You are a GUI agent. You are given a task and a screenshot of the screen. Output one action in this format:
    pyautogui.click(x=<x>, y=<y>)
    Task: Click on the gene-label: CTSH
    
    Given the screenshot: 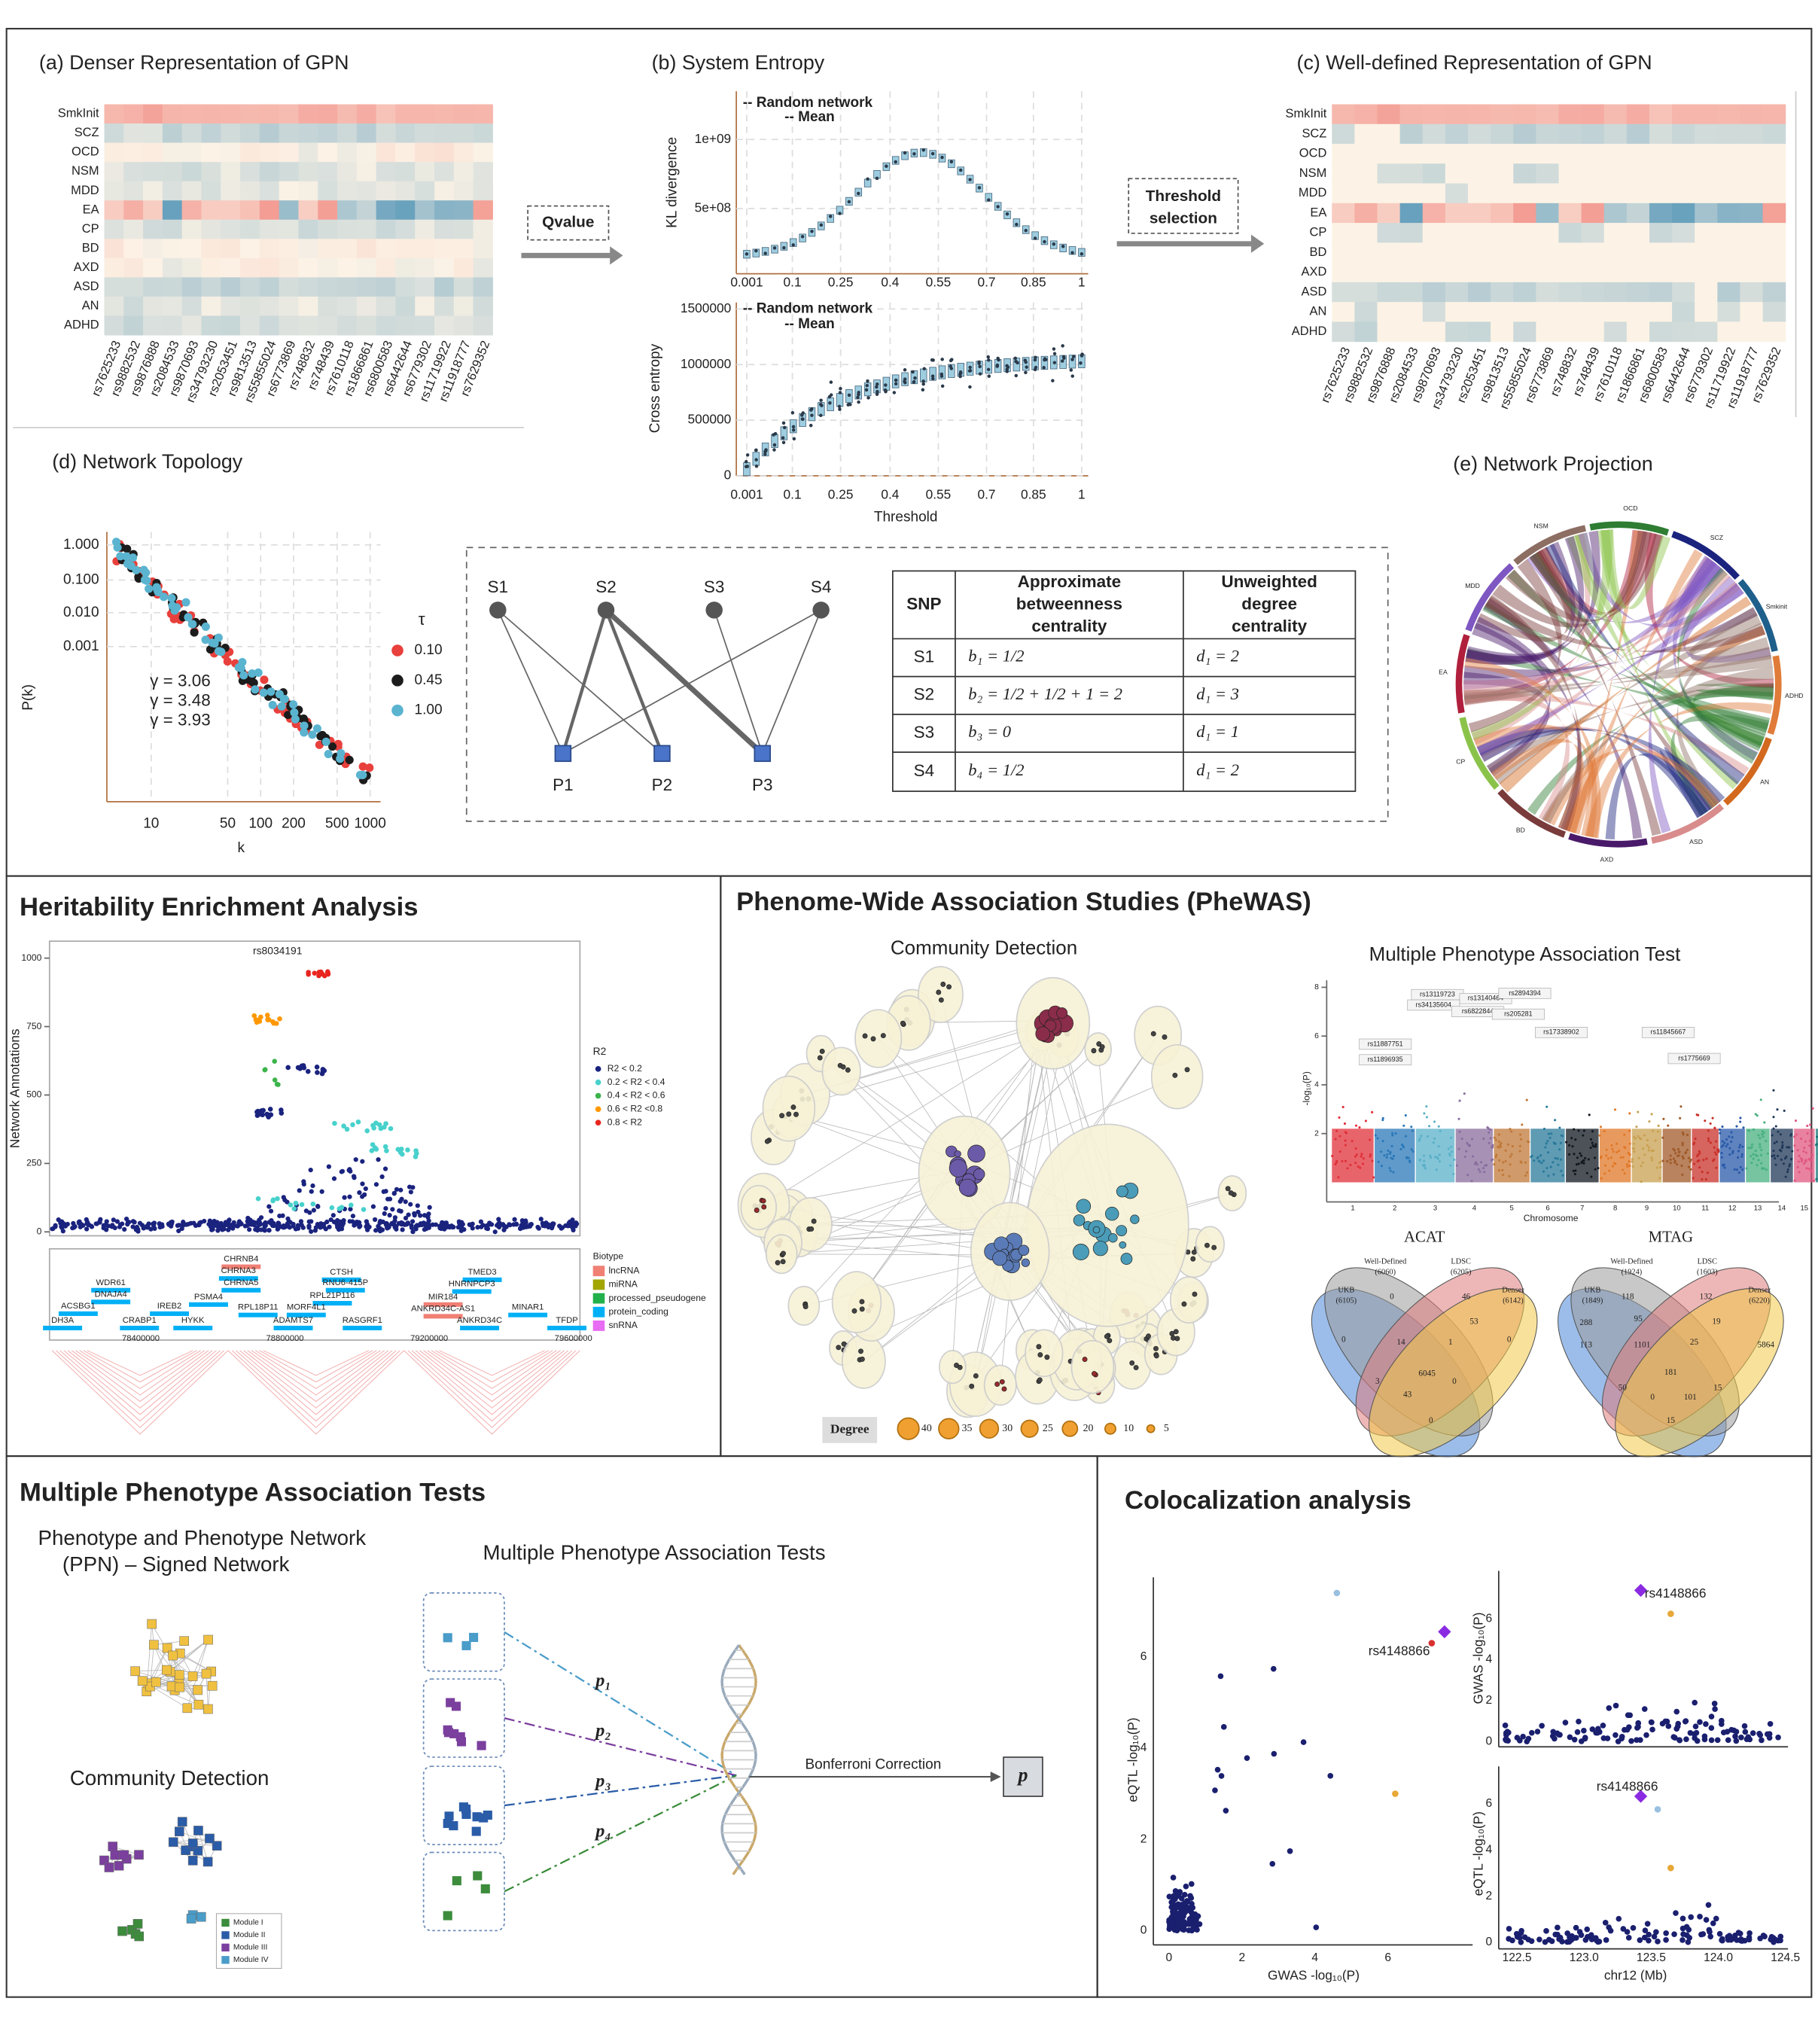 What is the action you would take?
    pyautogui.click(x=341, y=1272)
    